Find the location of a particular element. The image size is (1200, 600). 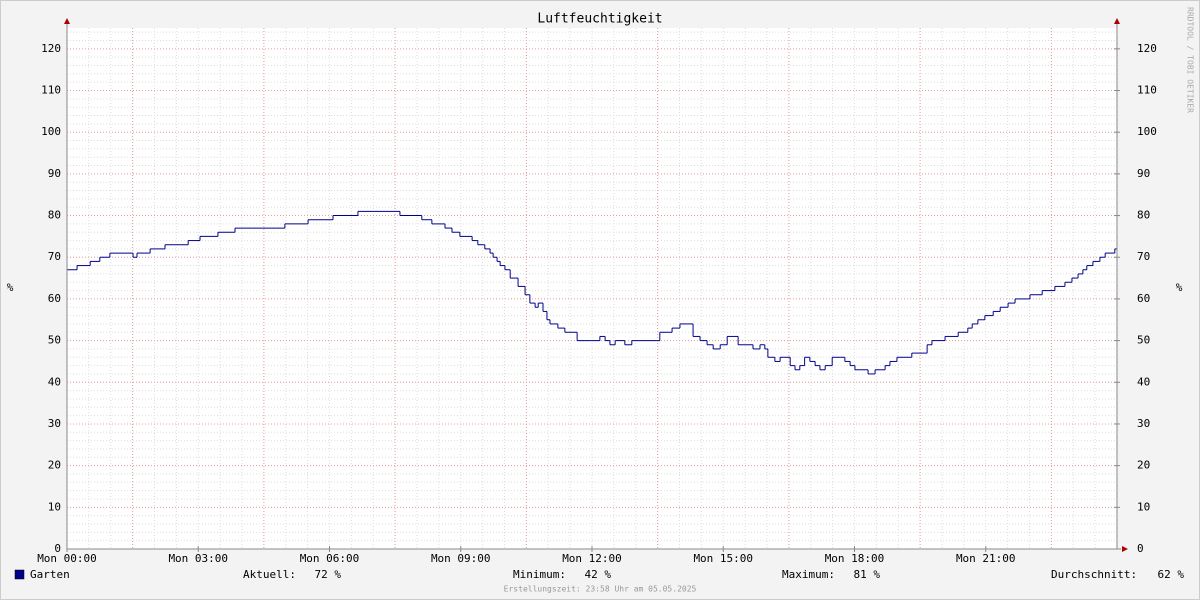

y2-tick-label: 60 is located at coordinates (1143, 298).